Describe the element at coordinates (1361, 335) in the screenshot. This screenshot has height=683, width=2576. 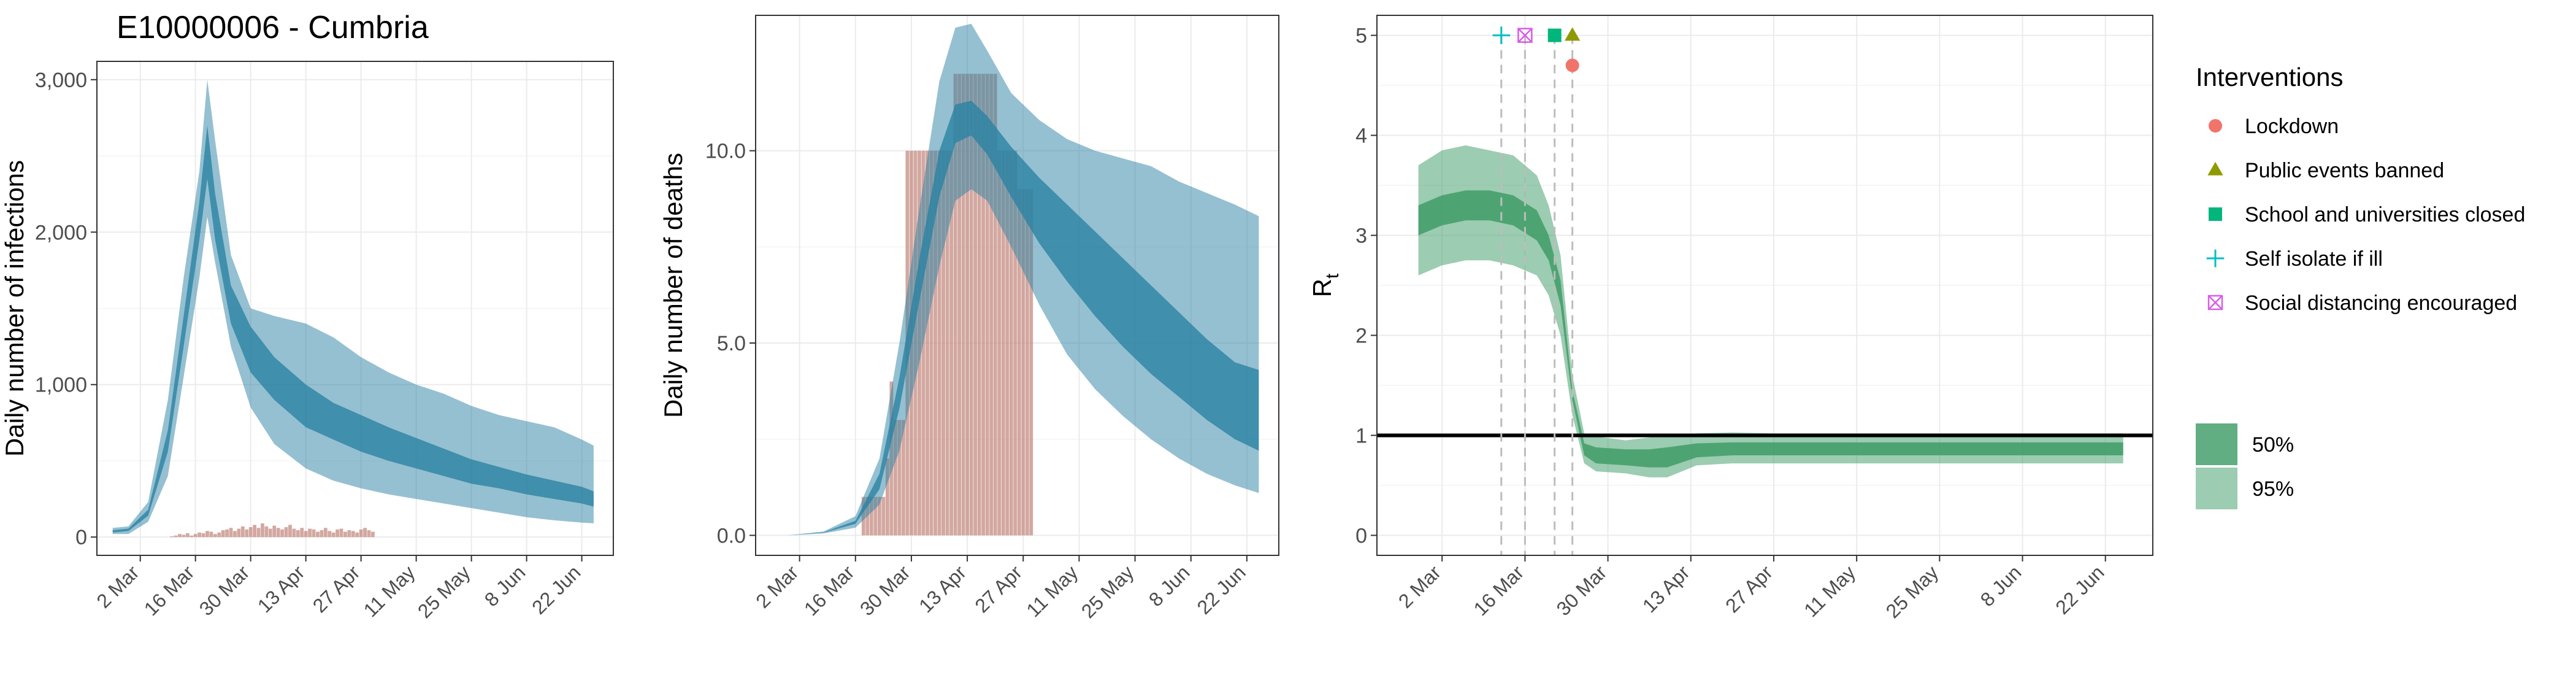
I see `y-tick-label: 2` at that location.